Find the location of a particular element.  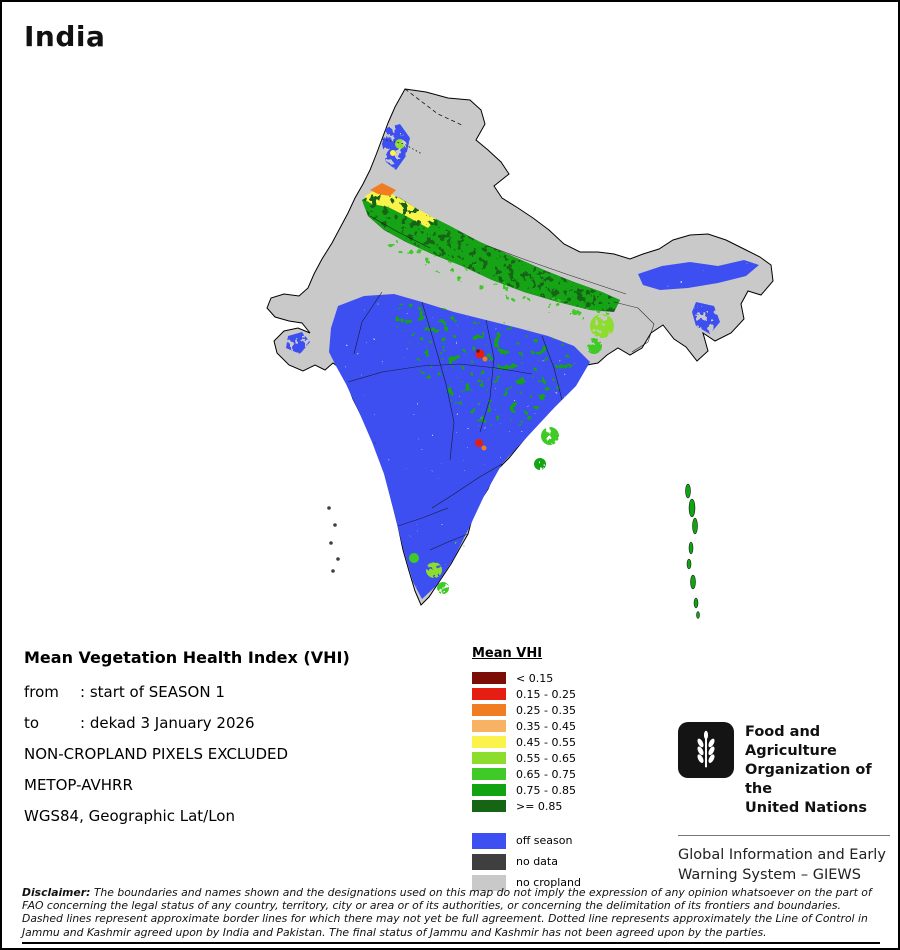

lakshadweep-islands is located at coordinates (333, 539).